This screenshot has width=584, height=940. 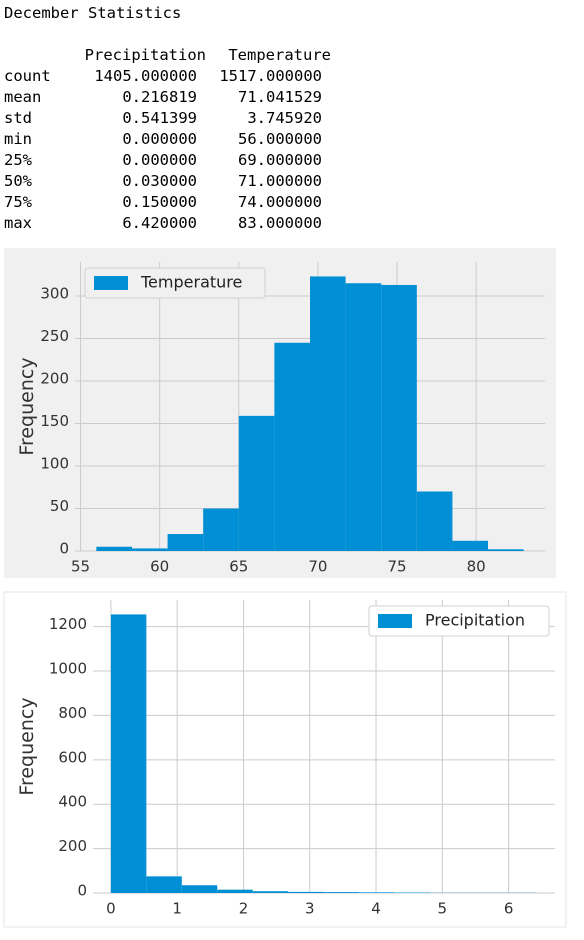 What do you see at coordinates (22, 97) in the screenshot?
I see `row-label: mean` at bounding box center [22, 97].